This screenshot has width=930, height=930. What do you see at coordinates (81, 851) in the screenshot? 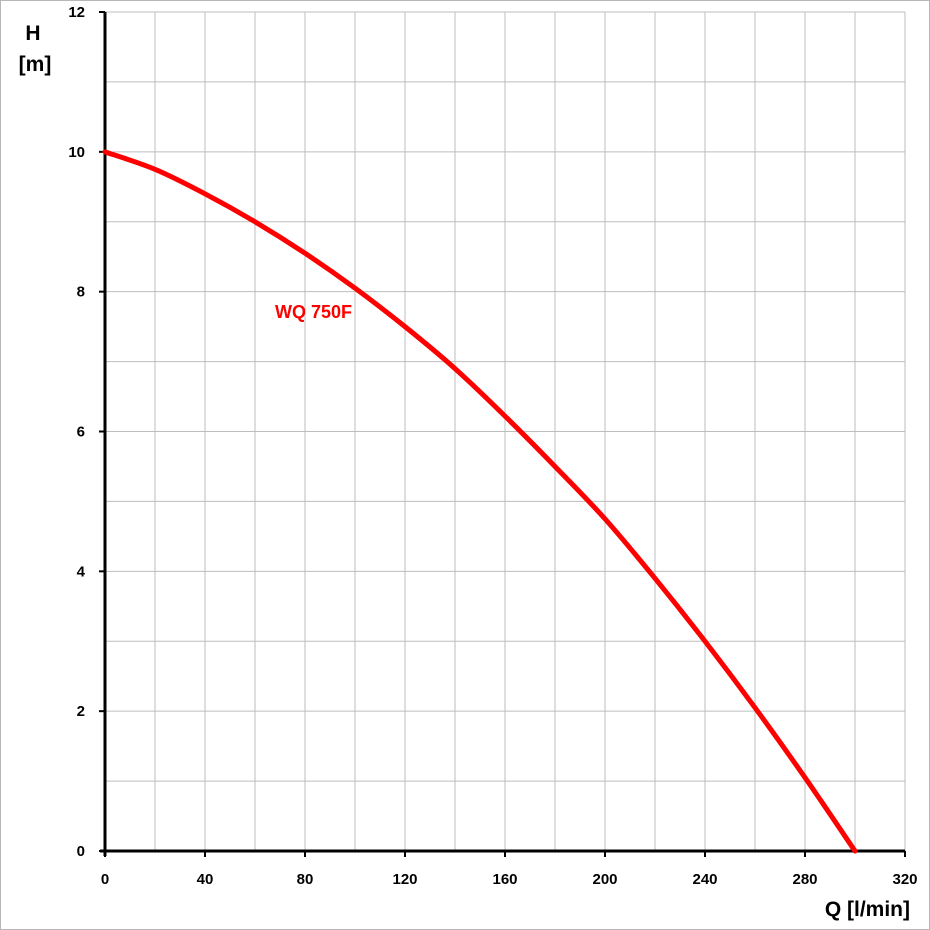
I see `y-tick-label: 0` at bounding box center [81, 851].